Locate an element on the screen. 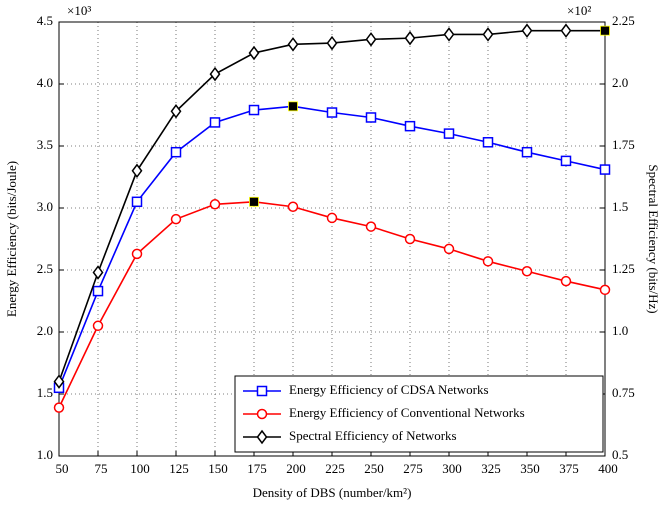 The height and width of the screenshot is (506, 659). x-tick-label: 325 is located at coordinates (491, 468).